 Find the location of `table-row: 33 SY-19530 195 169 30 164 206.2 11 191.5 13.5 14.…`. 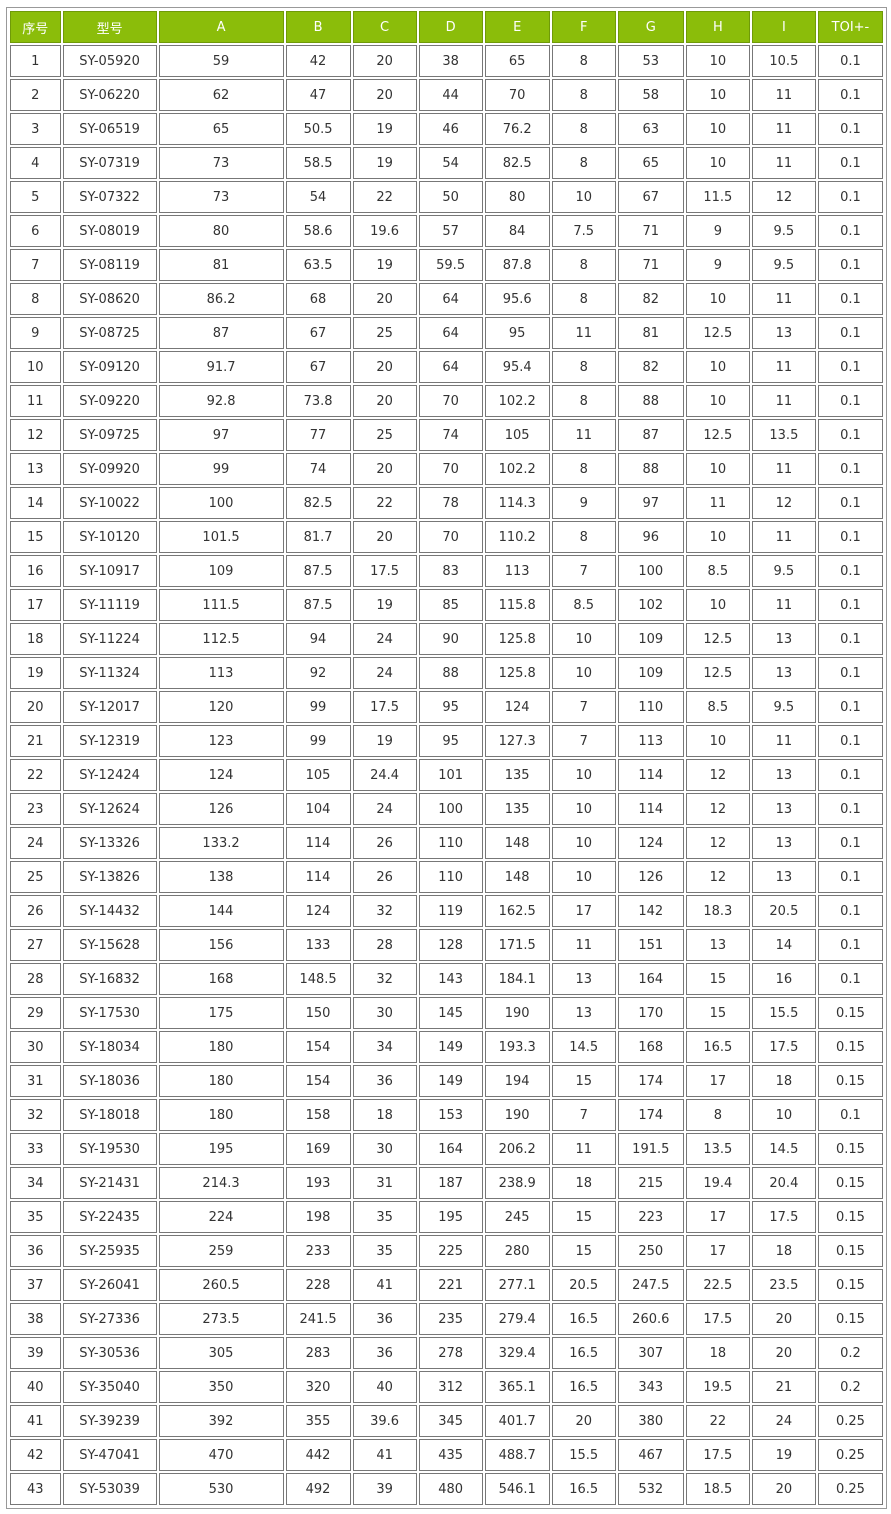

table-row: 33 SY-19530 195 169 30 164 206.2 11 191.5 13.5 14.… is located at coordinates (446, 1149).